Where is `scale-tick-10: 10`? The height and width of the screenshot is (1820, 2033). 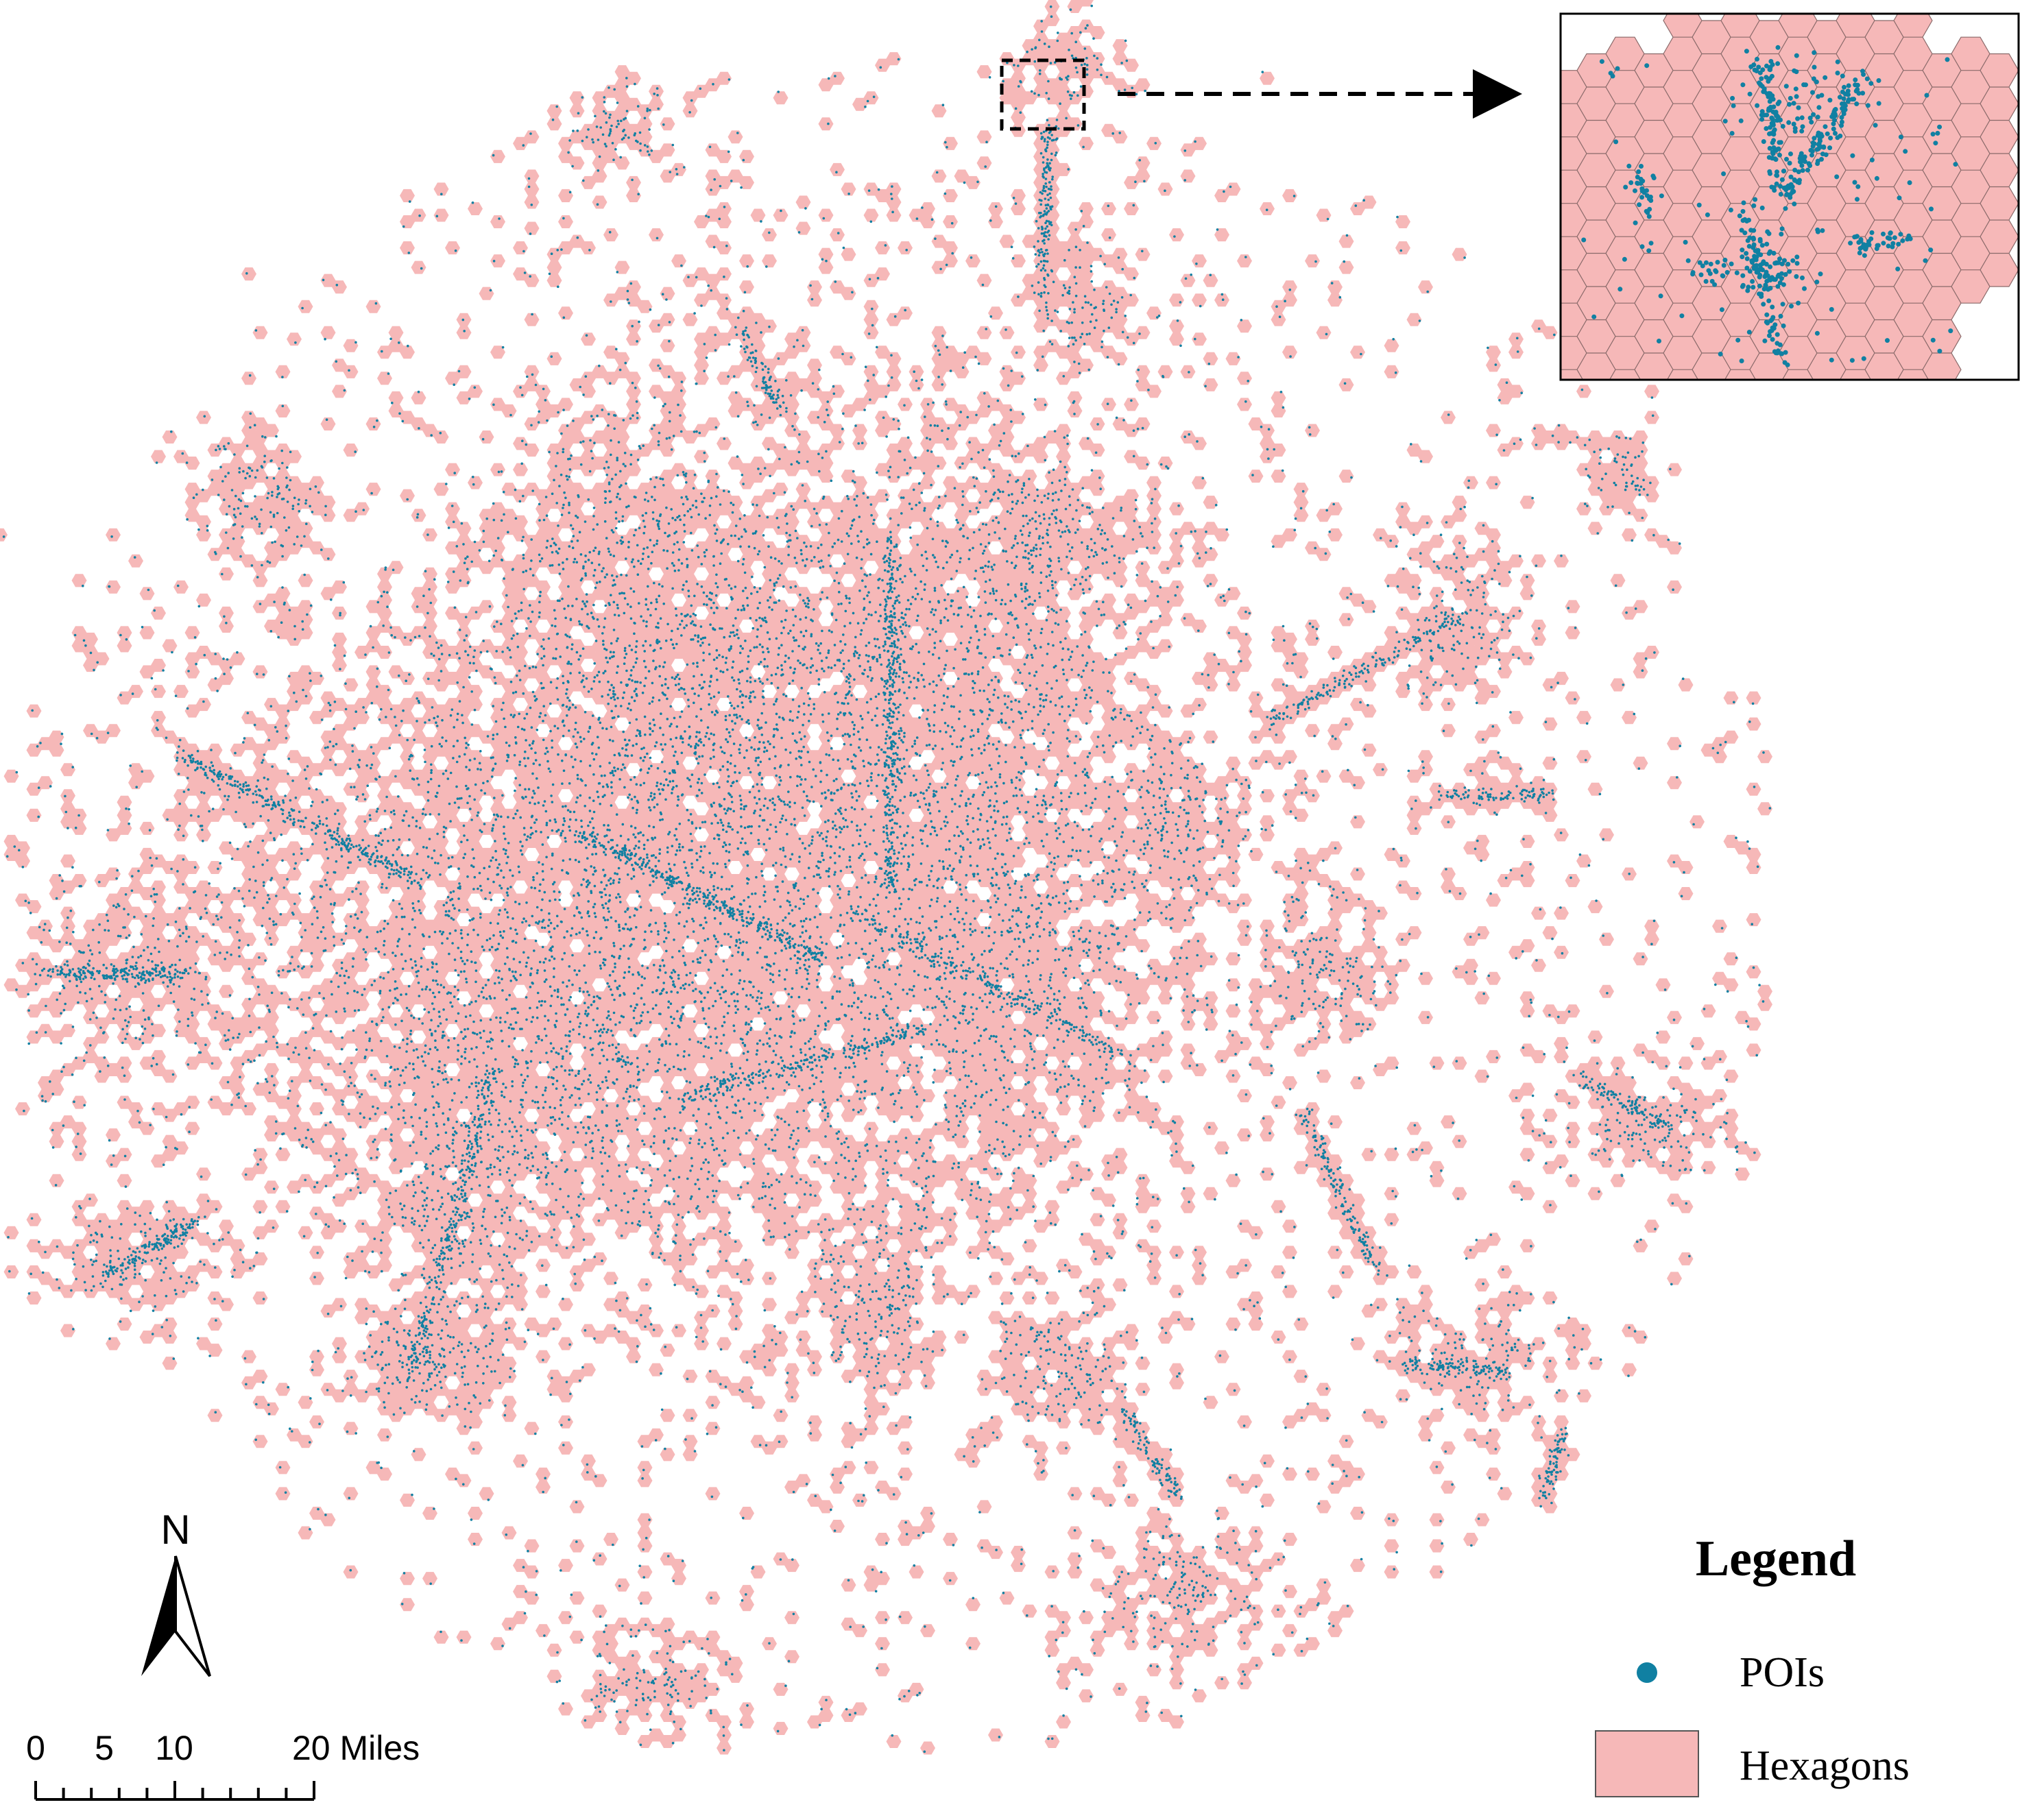 scale-tick-10: 10 is located at coordinates (174, 1748).